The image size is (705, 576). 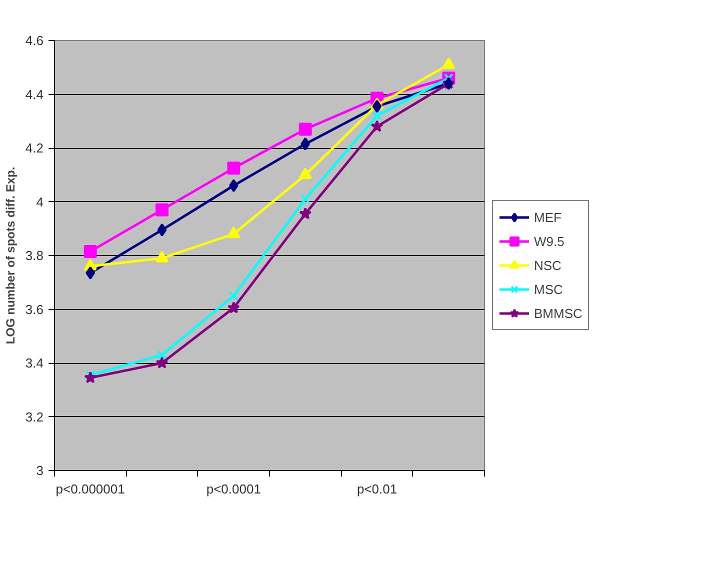 What do you see at coordinates (34, 255) in the screenshot?
I see `y-tick-label: 3.8` at bounding box center [34, 255].